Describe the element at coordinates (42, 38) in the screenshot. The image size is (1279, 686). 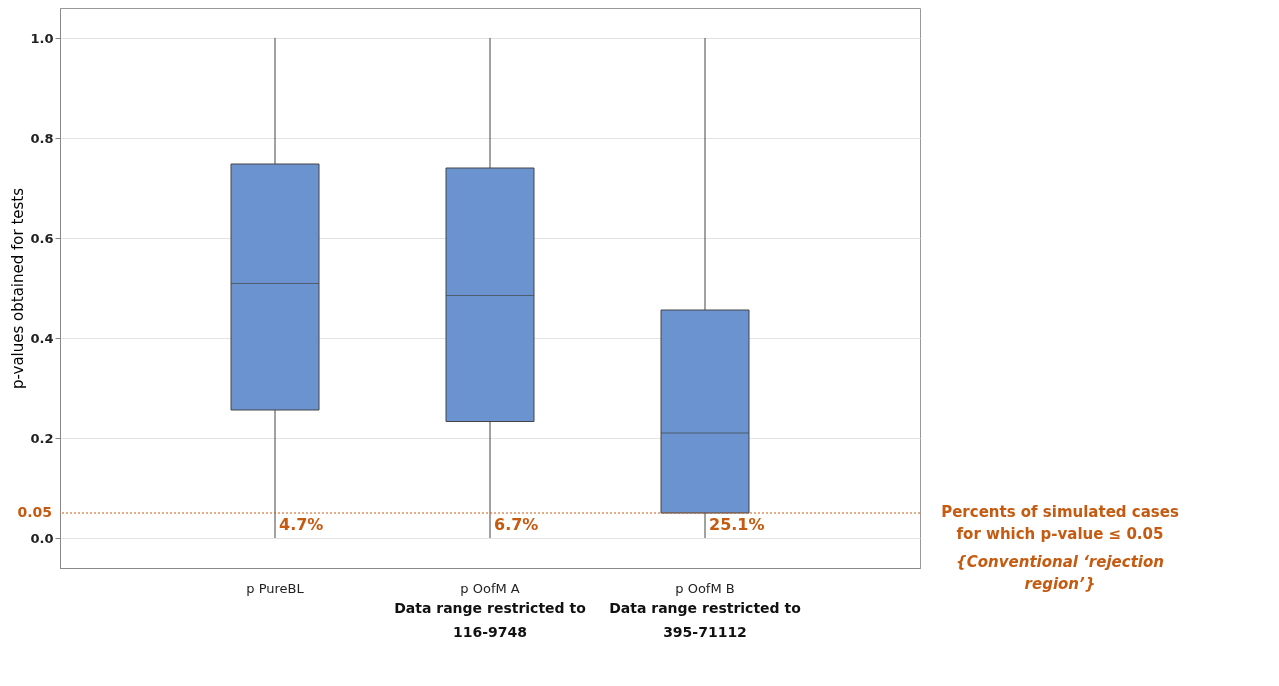
I see `y-tick-label: 1.0` at that location.